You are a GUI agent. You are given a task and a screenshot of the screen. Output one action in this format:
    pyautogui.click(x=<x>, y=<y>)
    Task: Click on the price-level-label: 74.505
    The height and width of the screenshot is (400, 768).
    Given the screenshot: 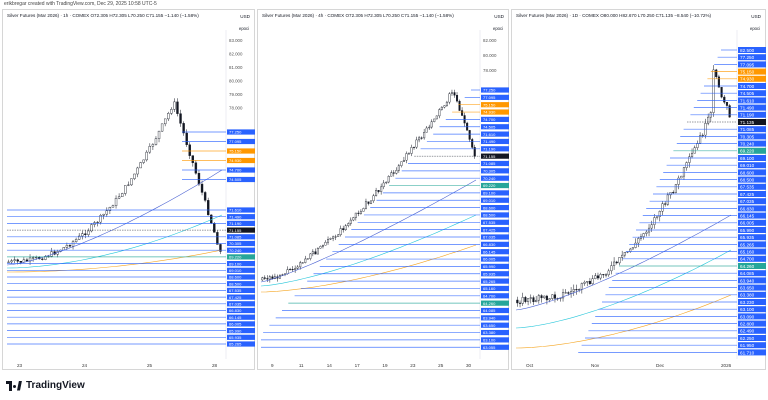 What is the action you would take?
    pyautogui.click(x=489, y=126)
    